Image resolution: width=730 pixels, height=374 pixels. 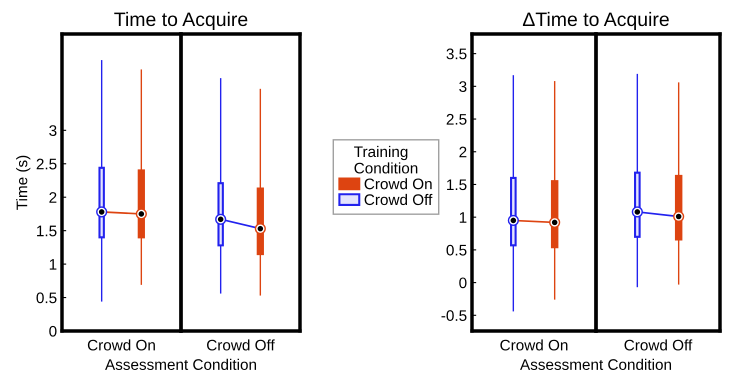 I want to click on legend-label: Crowd Off, so click(x=398, y=200).